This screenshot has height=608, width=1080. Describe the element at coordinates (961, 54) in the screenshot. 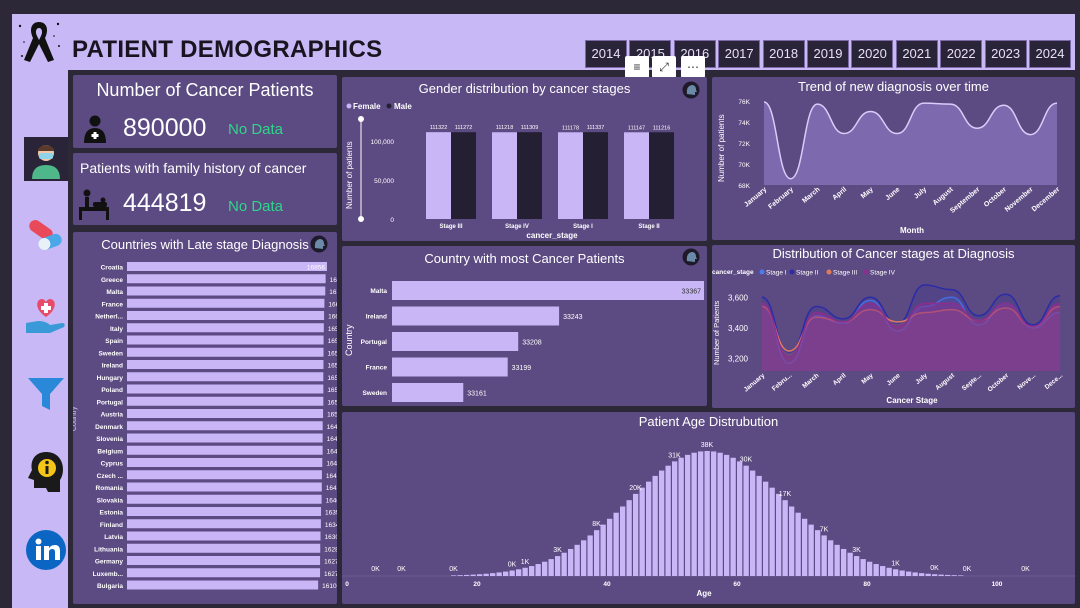

I see `year-button-2022: 2022` at that location.